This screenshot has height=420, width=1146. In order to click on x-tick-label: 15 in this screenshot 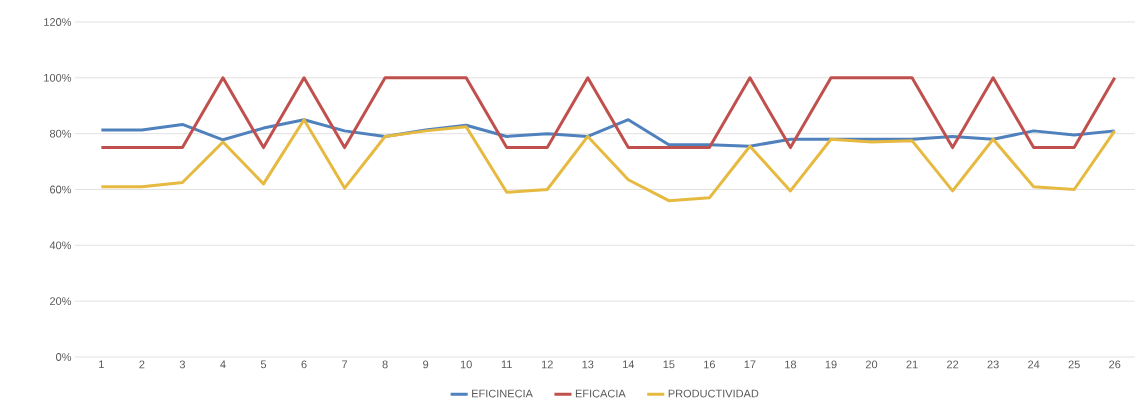, I will do `click(669, 364)`.